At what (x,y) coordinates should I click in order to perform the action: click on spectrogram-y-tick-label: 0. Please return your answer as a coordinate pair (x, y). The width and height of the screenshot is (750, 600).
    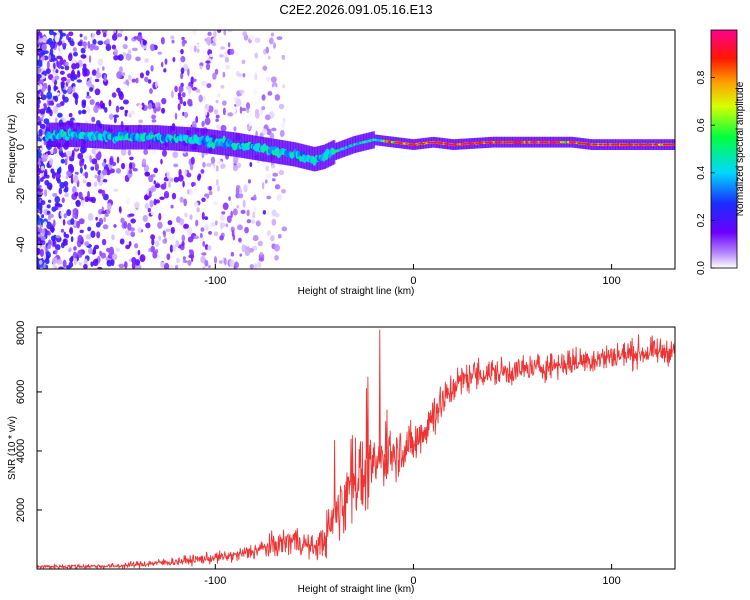
    Looking at the image, I should click on (21, 147).